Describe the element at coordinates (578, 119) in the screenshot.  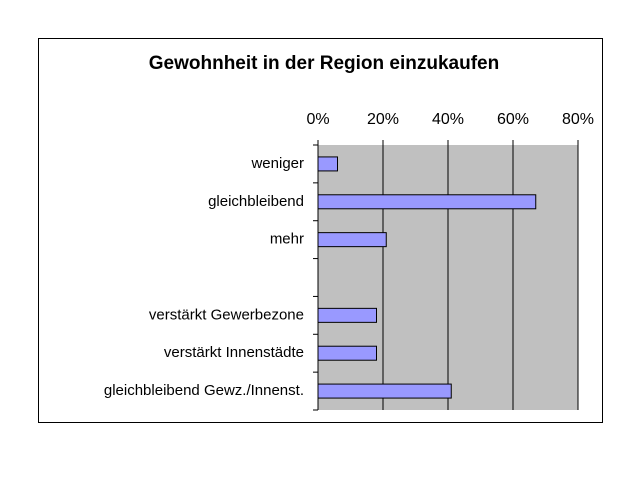
I see `x-tick-label: 80%` at that location.